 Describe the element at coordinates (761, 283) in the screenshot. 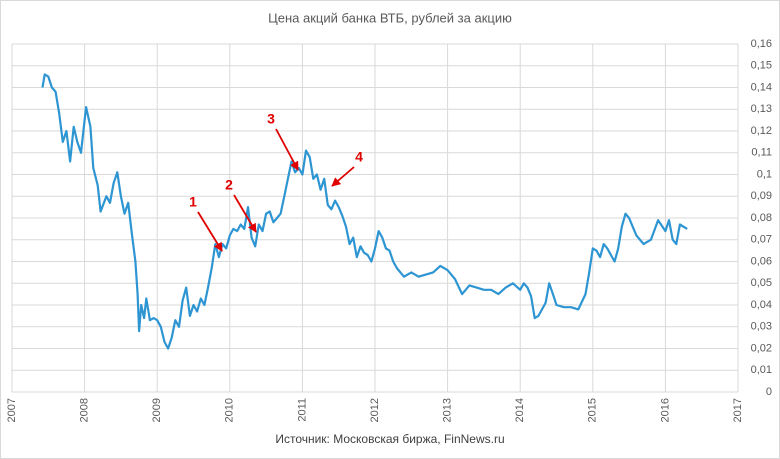

I see `y-tick-label: 0,05` at that location.